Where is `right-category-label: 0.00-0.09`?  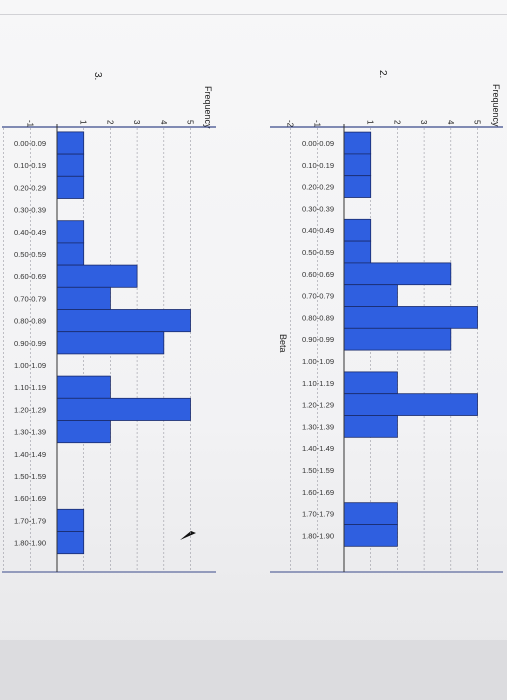 right-category-label: 0.00-0.09 is located at coordinates (318, 143).